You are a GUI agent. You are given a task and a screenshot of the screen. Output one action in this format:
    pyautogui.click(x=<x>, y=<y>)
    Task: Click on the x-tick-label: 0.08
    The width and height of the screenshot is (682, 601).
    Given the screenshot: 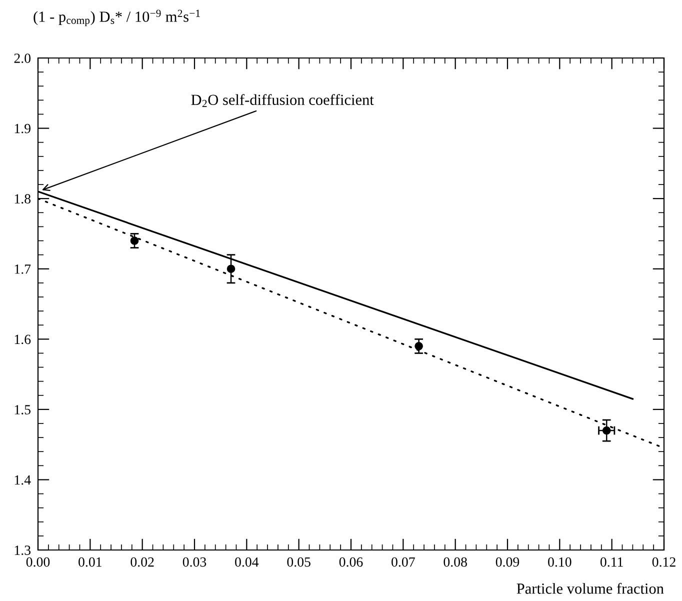 What is the action you would take?
    pyautogui.click(x=455, y=562)
    